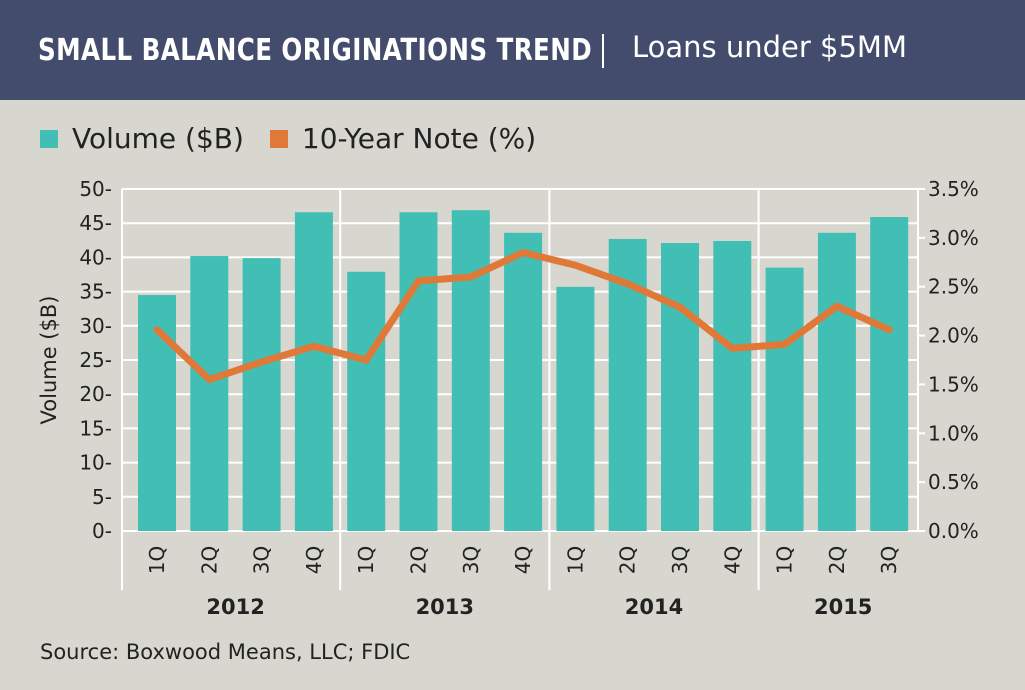  I want to click on y-tick-label: 30-, so click(95, 326).